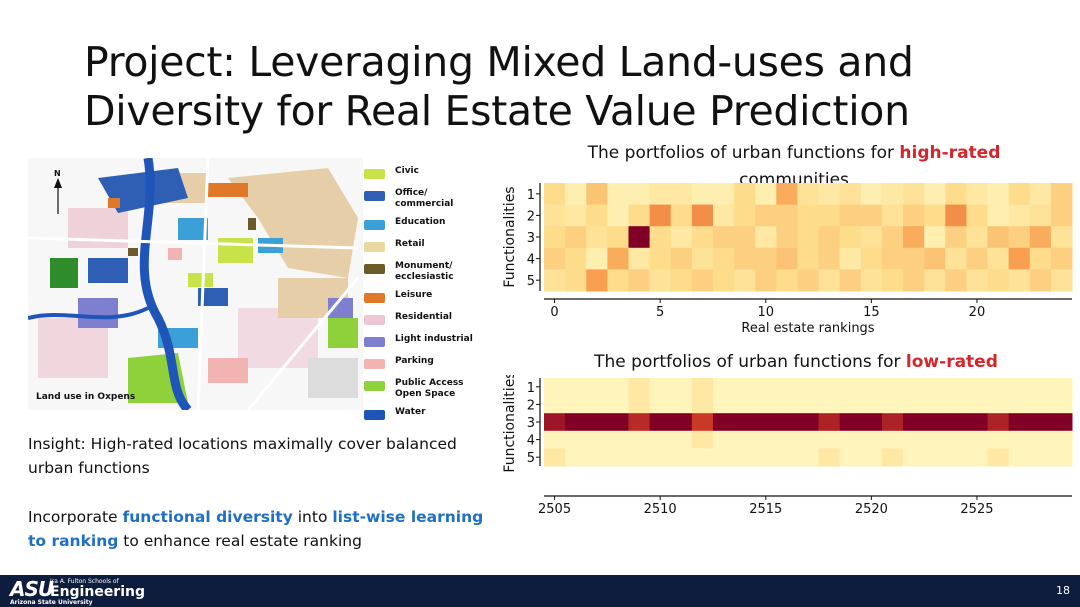 Image resolution: width=1080 pixels, height=607 pixels. What do you see at coordinates (57, 173) in the screenshot?
I see `north-label: N` at bounding box center [57, 173].